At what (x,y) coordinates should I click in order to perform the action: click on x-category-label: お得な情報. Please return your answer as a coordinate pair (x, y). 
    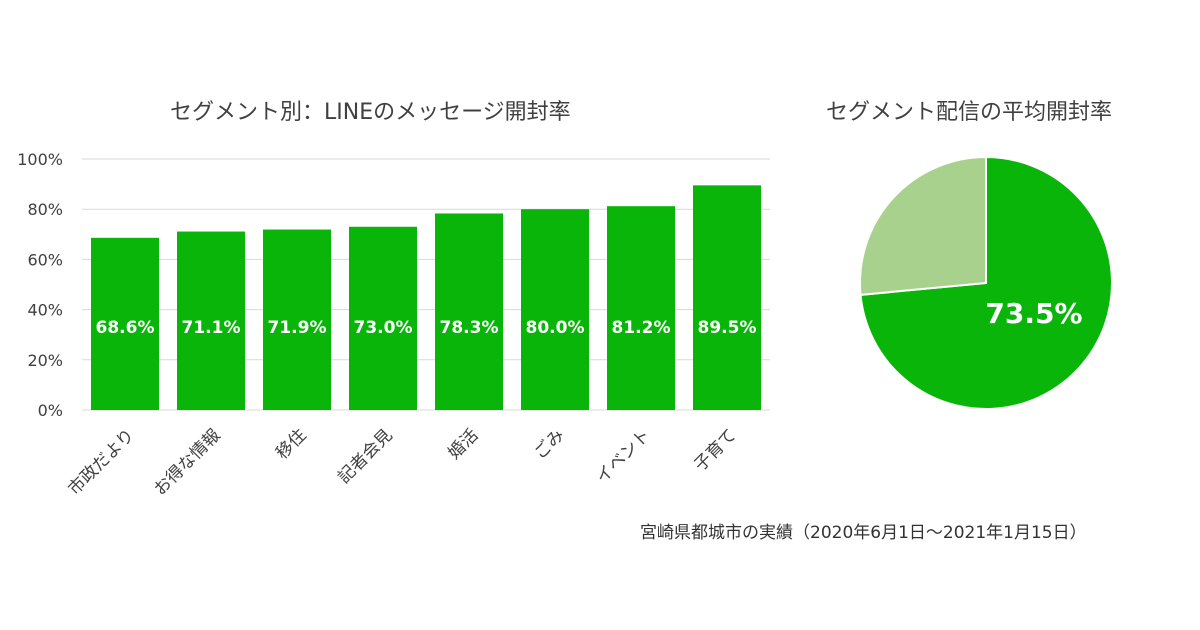
    Looking at the image, I should click on (187, 462).